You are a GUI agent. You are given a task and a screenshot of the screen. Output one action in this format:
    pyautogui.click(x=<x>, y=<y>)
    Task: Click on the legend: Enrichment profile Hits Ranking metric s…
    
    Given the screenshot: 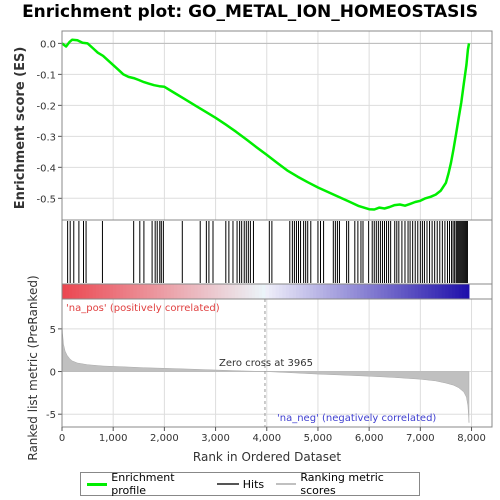 What is the action you would take?
    pyautogui.click(x=250, y=484)
    